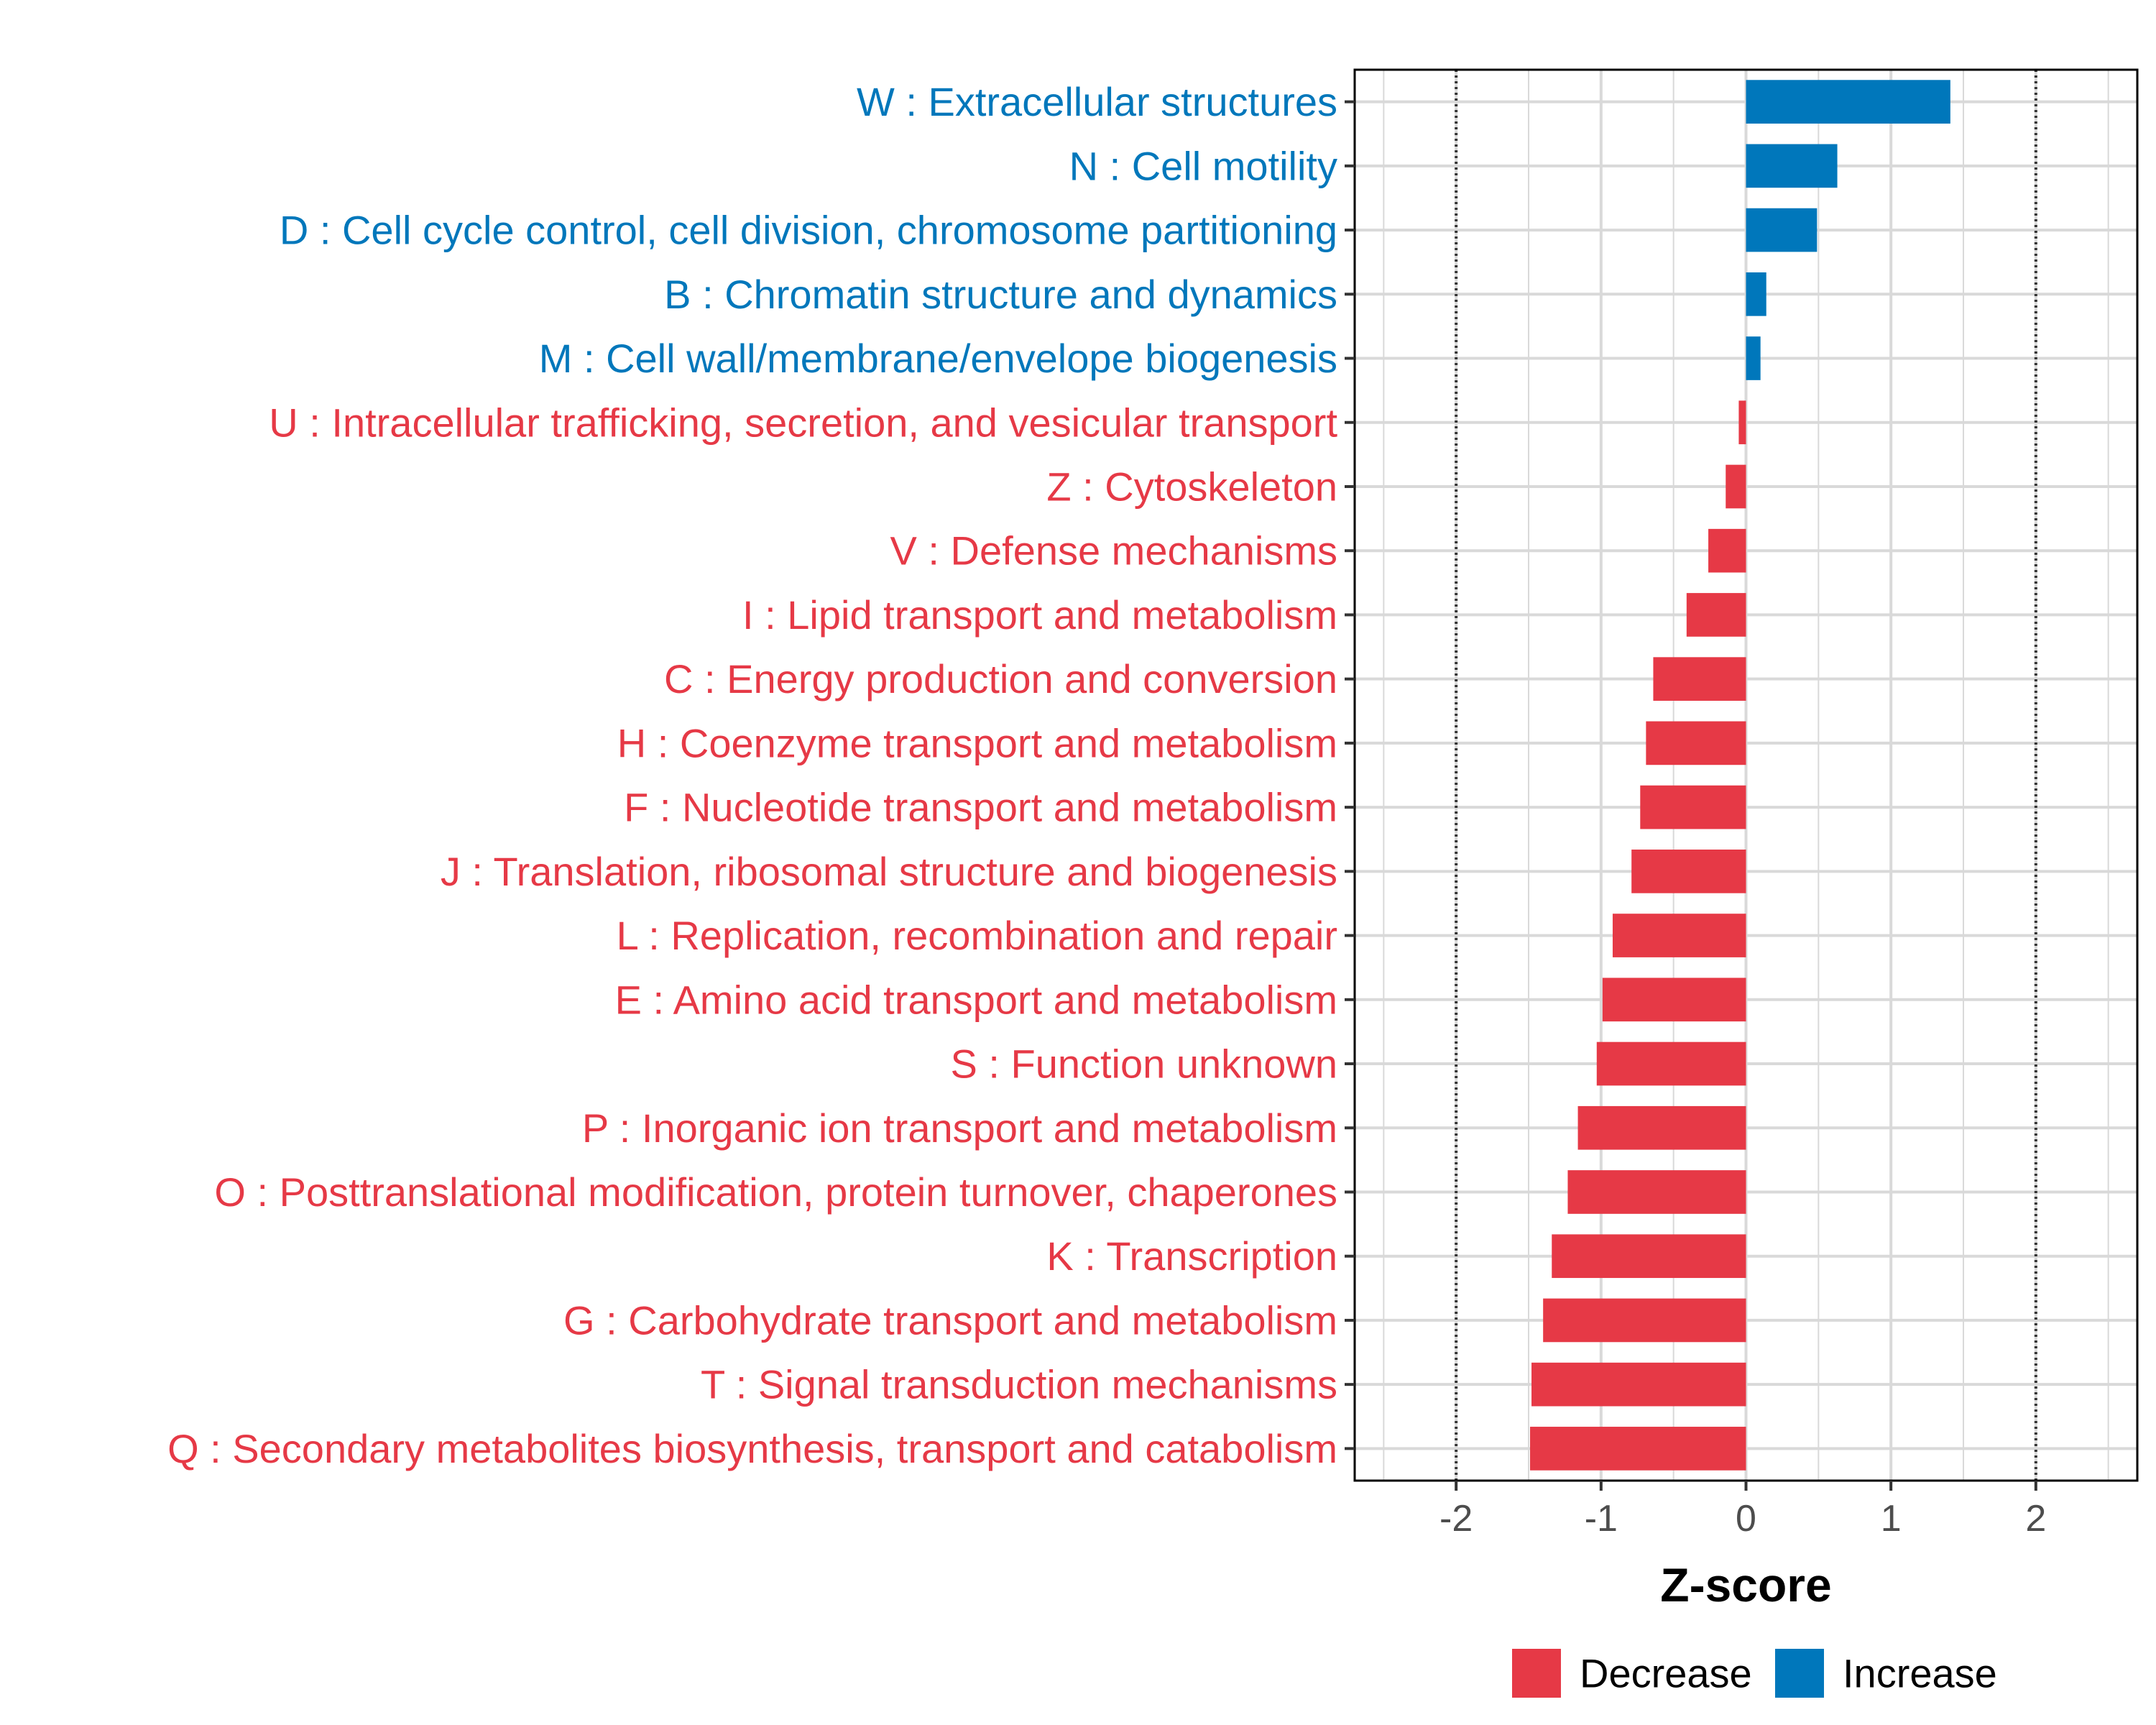 This screenshot has height=1725, width=2156. What do you see at coordinates (2036, 1519) in the screenshot?
I see `x-tick-label: 2` at bounding box center [2036, 1519].